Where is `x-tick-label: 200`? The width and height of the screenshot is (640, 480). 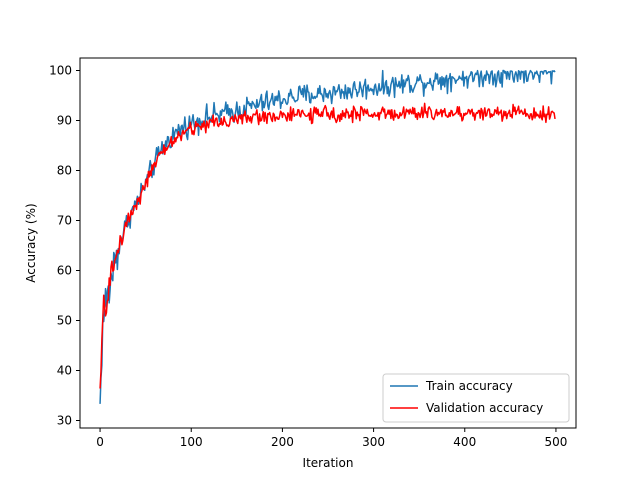 x-tick-label: 200 is located at coordinates (282, 442).